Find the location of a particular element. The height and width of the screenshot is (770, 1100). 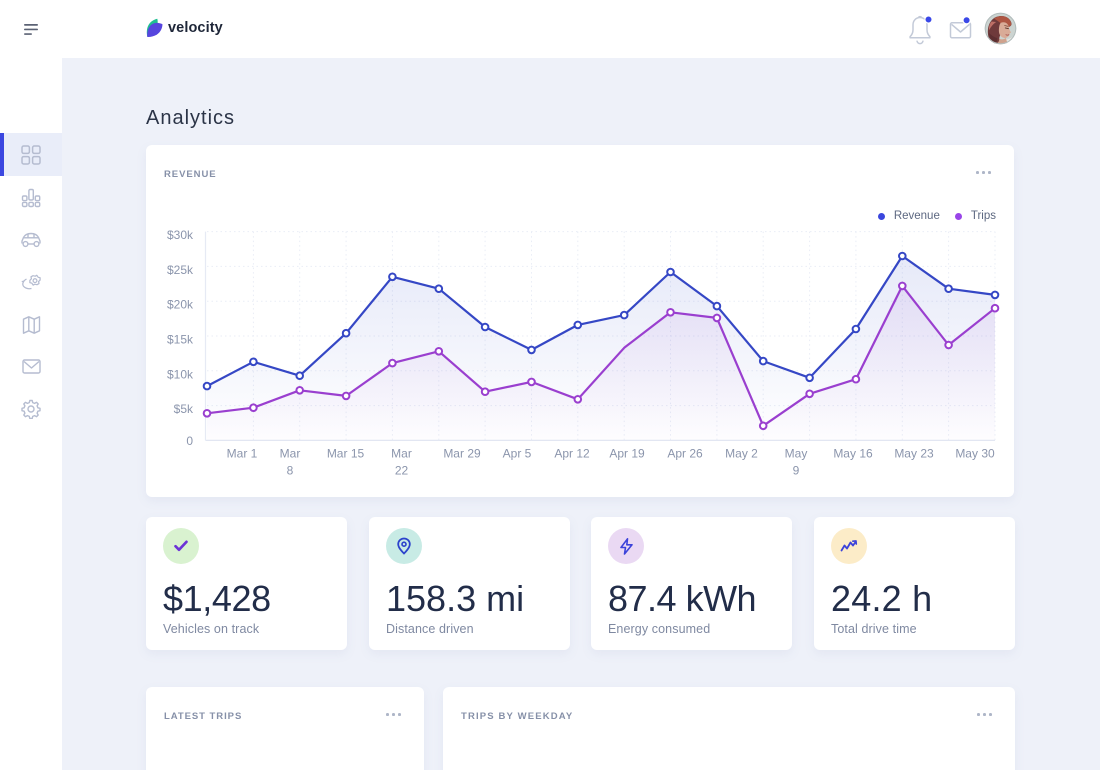

svg-text: $5k is located at coordinates (184, 409).